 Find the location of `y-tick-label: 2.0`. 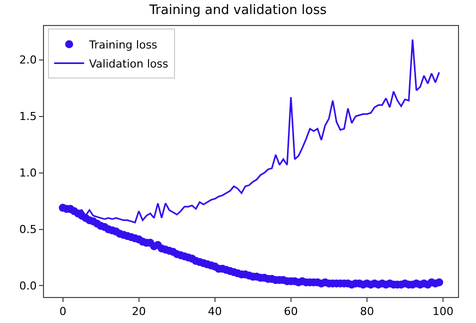

y-tick-label: 2.0 is located at coordinates (28, 60).